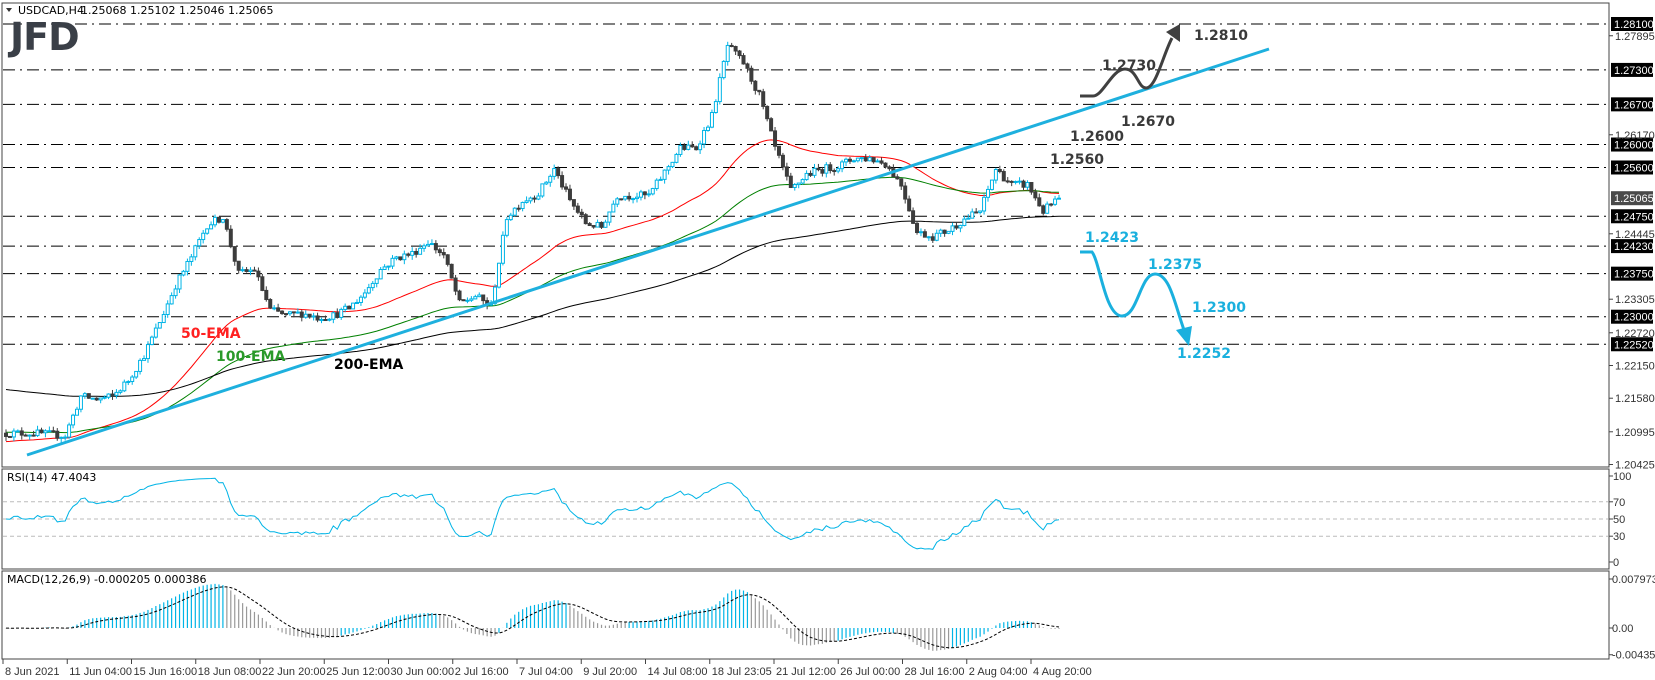 The image size is (1655, 680). I want to click on dropdown-triangle-icon, so click(9, 10).